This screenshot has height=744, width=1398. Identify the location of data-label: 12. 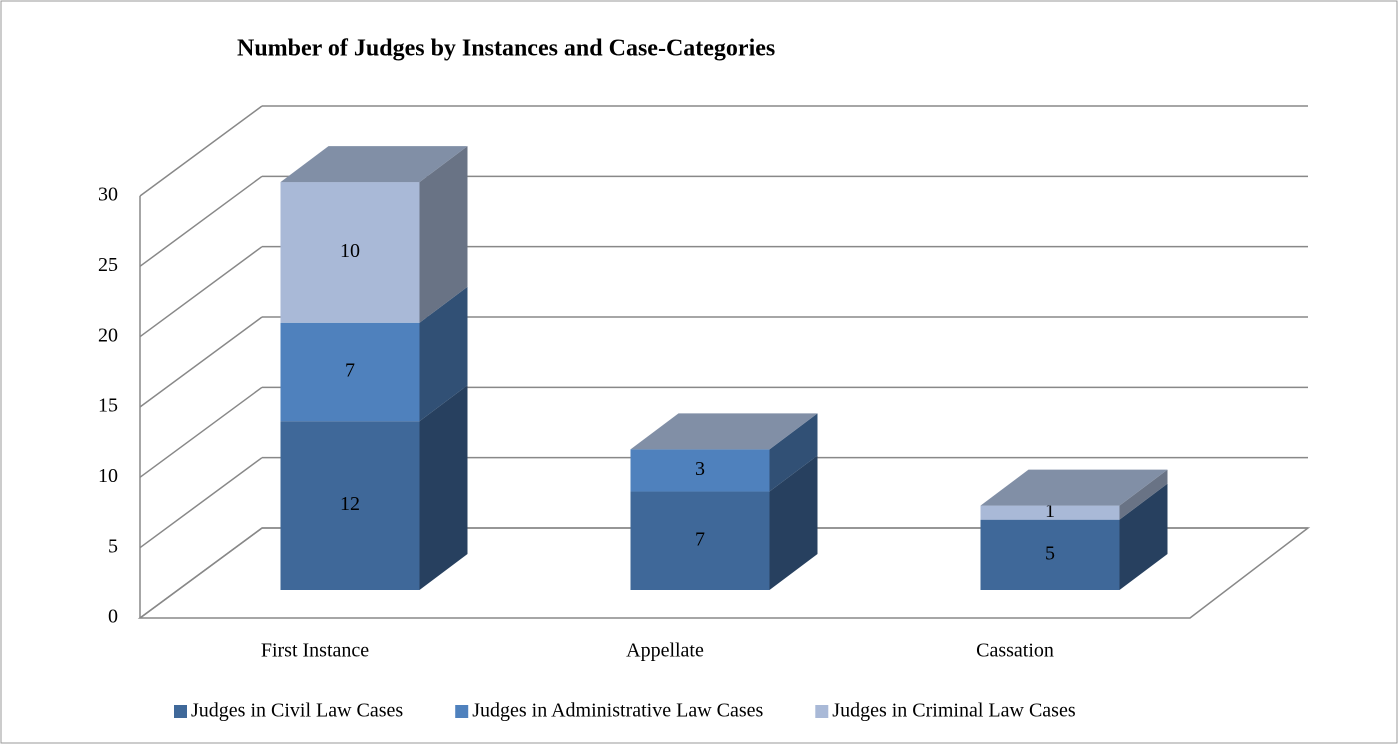
(350, 504).